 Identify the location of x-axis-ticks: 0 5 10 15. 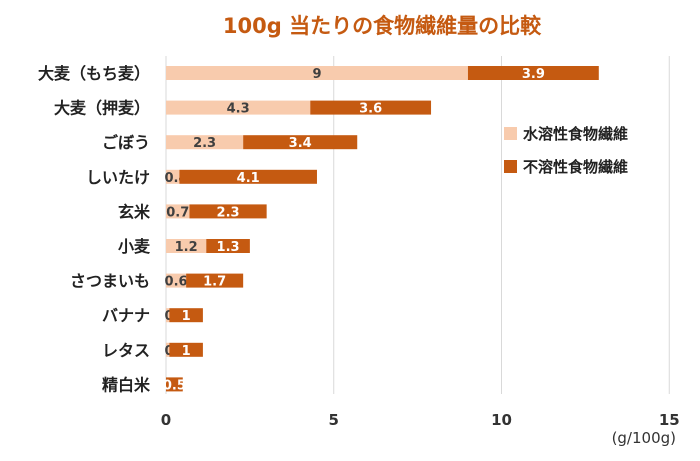
(420, 420).